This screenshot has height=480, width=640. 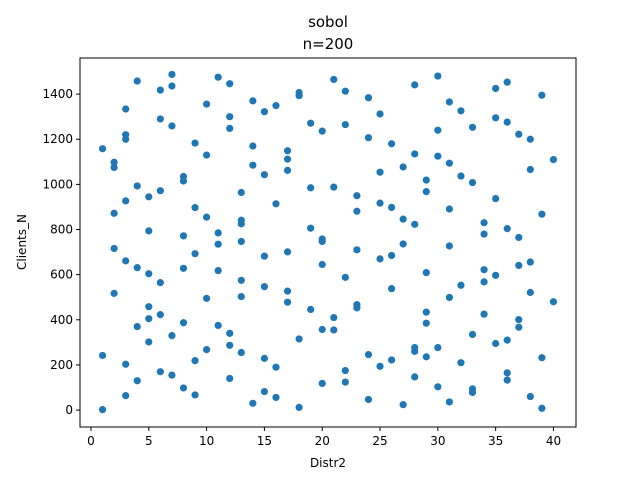 What do you see at coordinates (322, 441) in the screenshot?
I see `x-tick-label: 20` at bounding box center [322, 441].